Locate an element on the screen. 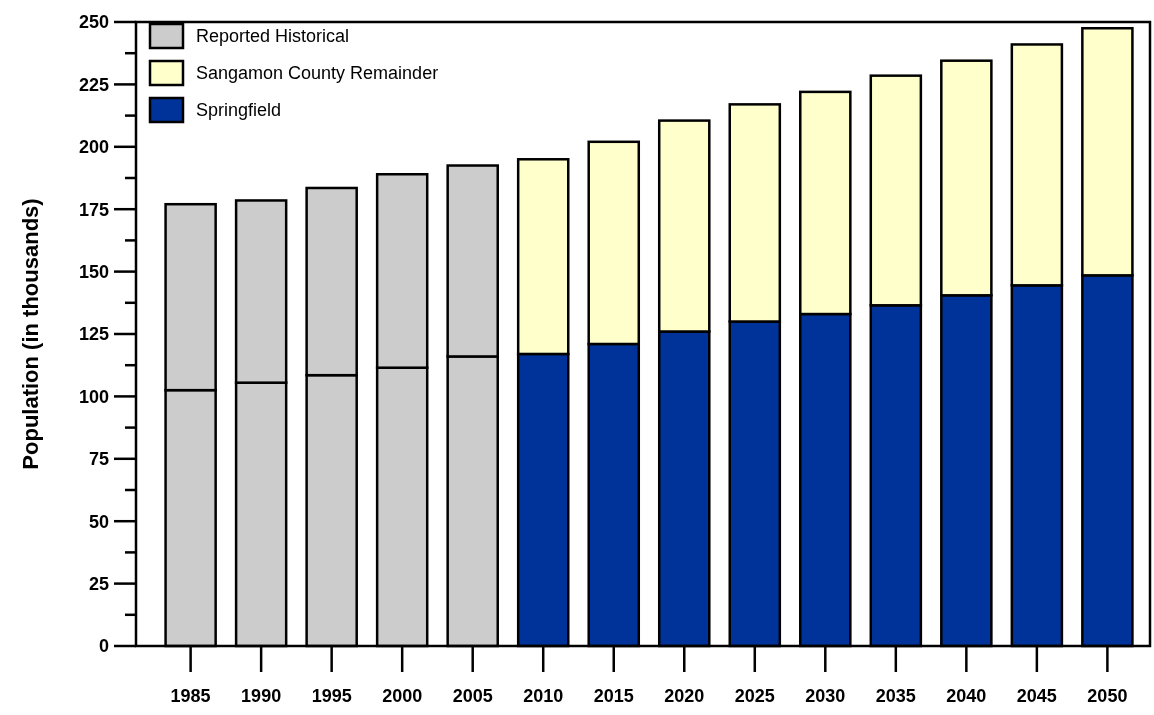  y-tick-label: 200 is located at coordinates (93, 147).